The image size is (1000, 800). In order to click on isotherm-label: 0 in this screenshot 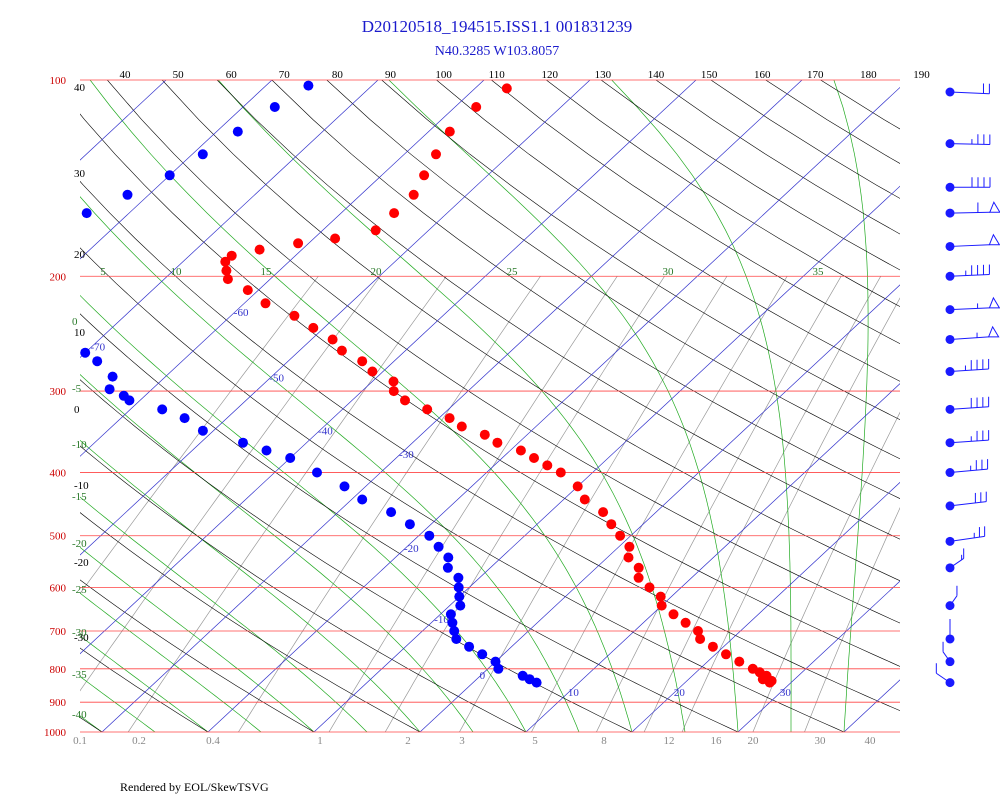, I will do `click(483, 676)`.